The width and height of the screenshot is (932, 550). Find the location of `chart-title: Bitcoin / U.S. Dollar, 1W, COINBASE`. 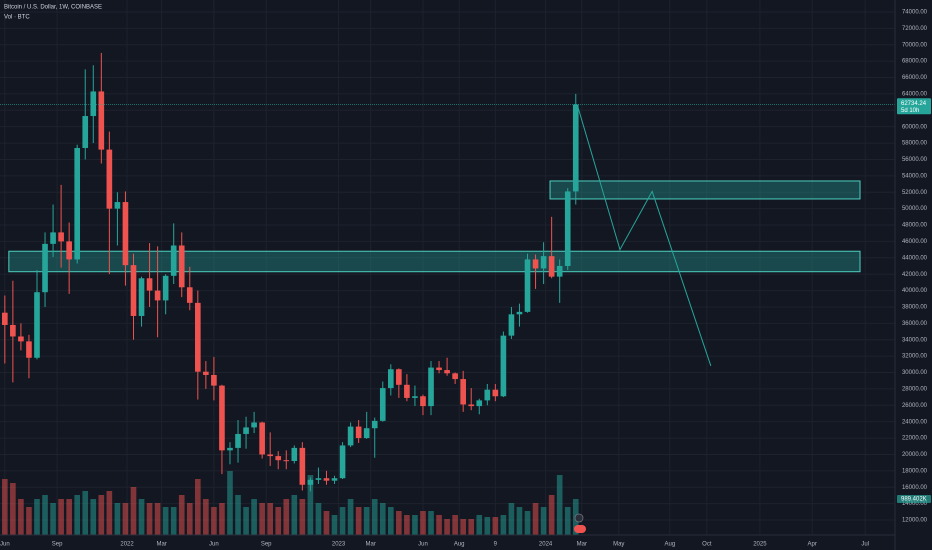

chart-title: Bitcoin / U.S. Dollar, 1W, COINBASE is located at coordinates (53, 8).